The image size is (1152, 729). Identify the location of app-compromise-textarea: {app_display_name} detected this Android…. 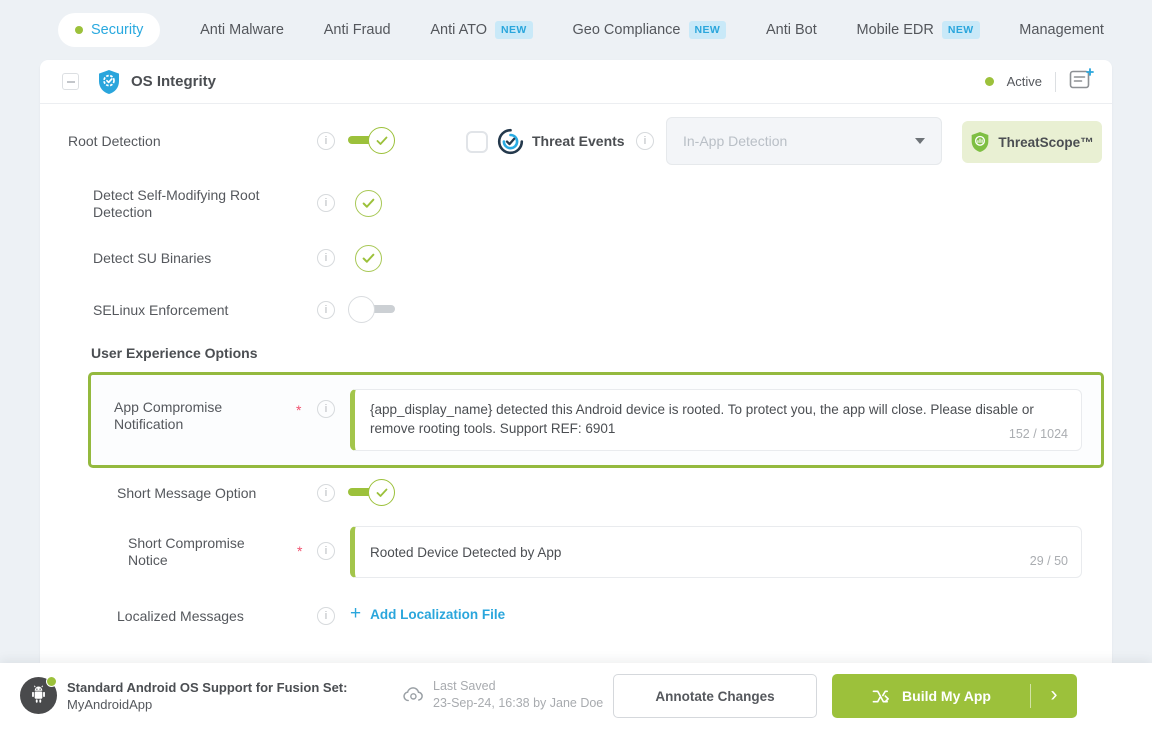
(716, 420).